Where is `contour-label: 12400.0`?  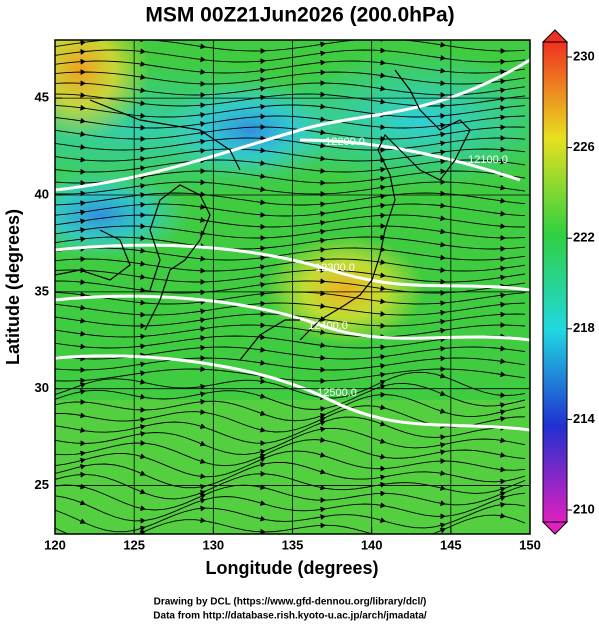
contour-label: 12400.0 is located at coordinates (328, 326).